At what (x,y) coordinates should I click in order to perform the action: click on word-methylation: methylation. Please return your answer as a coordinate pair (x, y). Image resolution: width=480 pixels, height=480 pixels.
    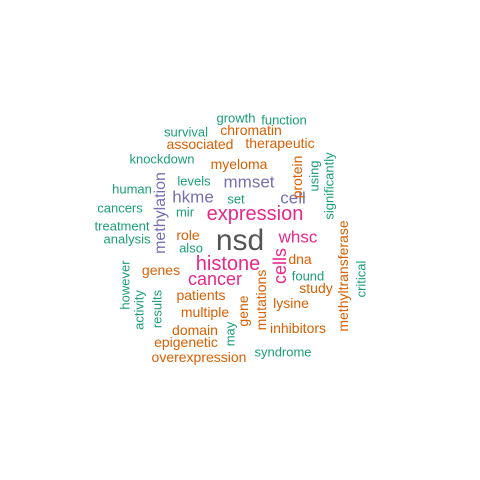
    Looking at the image, I should click on (160, 213).